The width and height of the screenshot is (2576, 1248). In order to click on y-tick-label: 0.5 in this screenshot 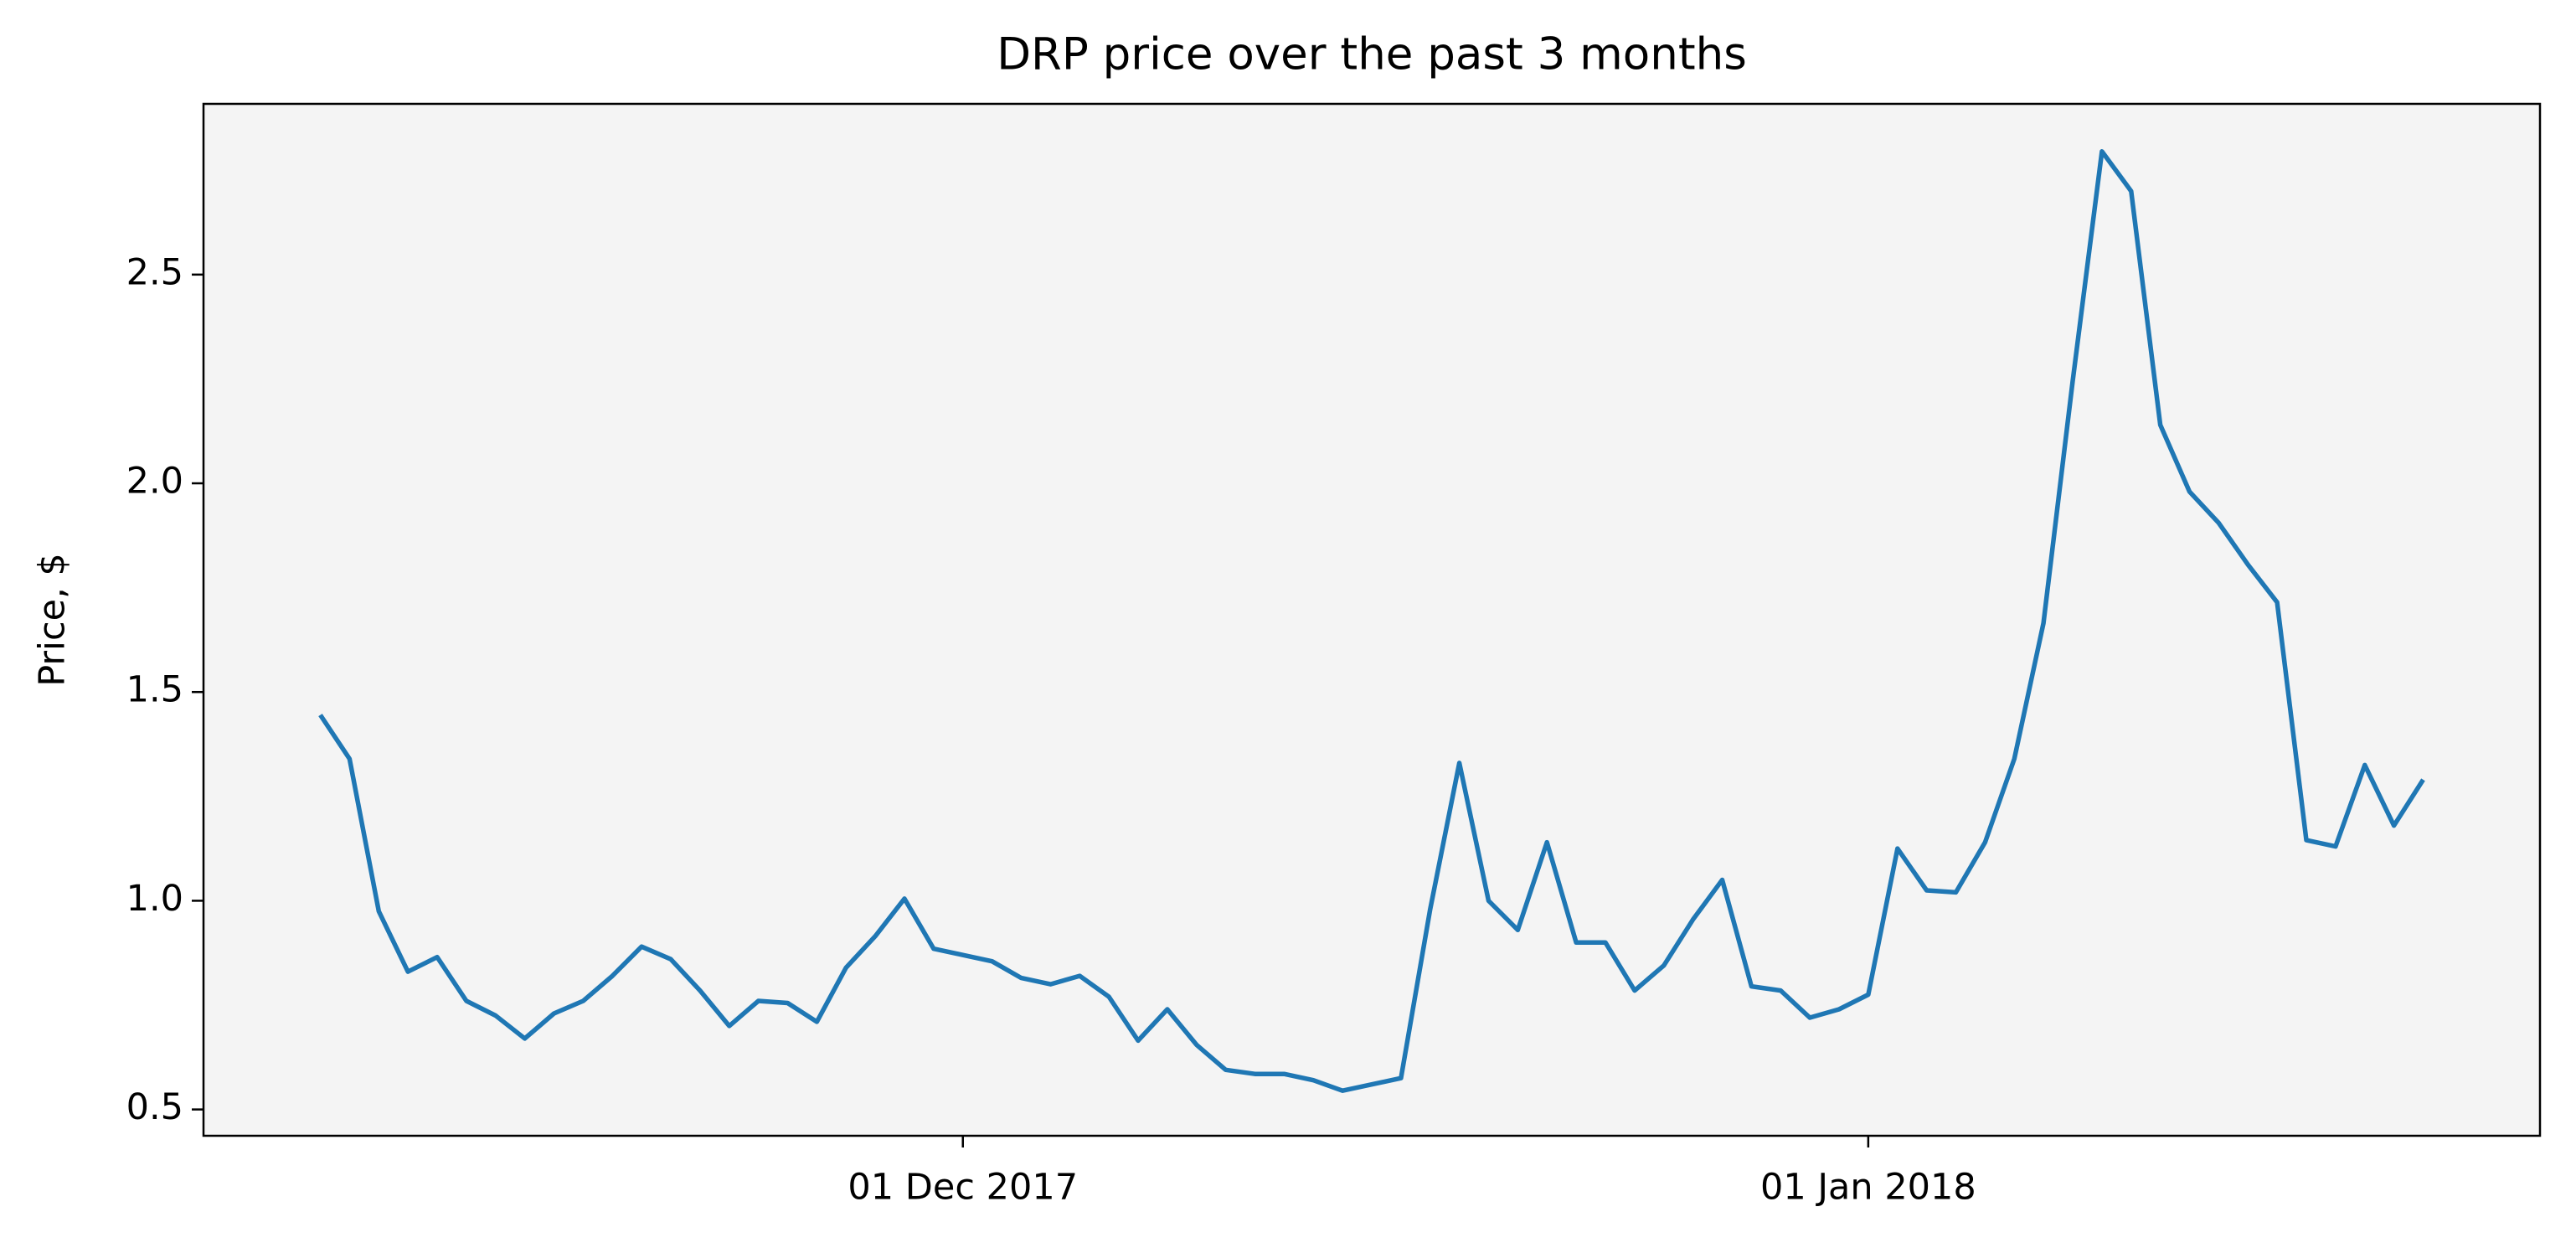, I will do `click(154, 1107)`.